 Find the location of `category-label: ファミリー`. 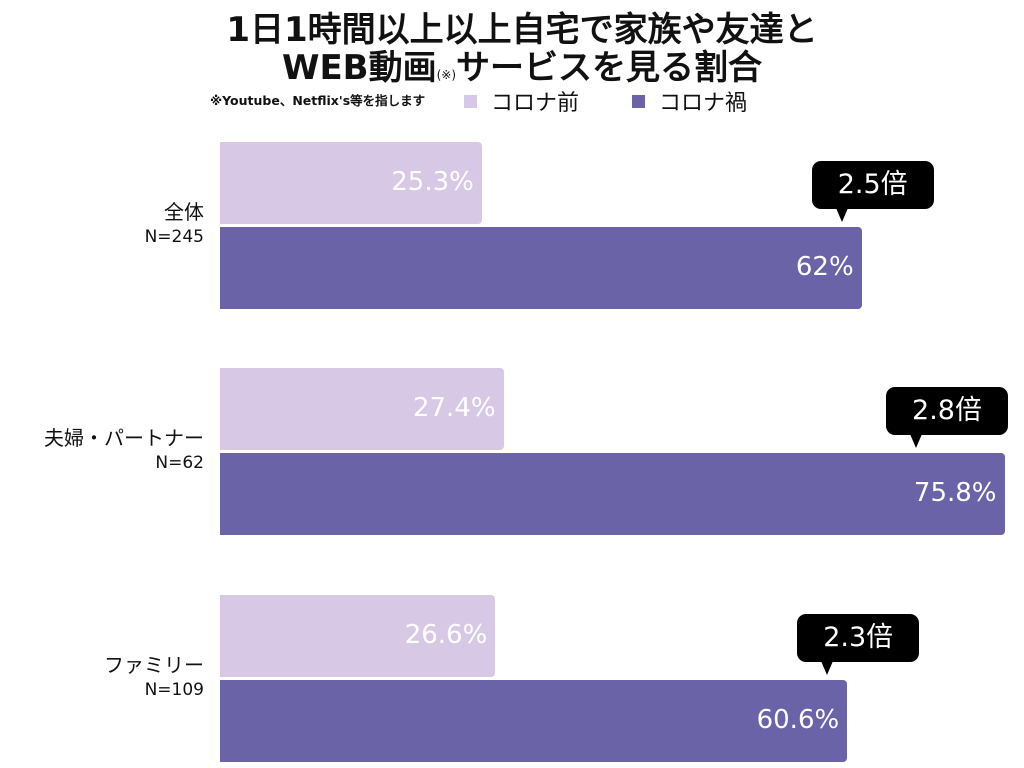

category-label: ファミリー is located at coordinates (154, 665).